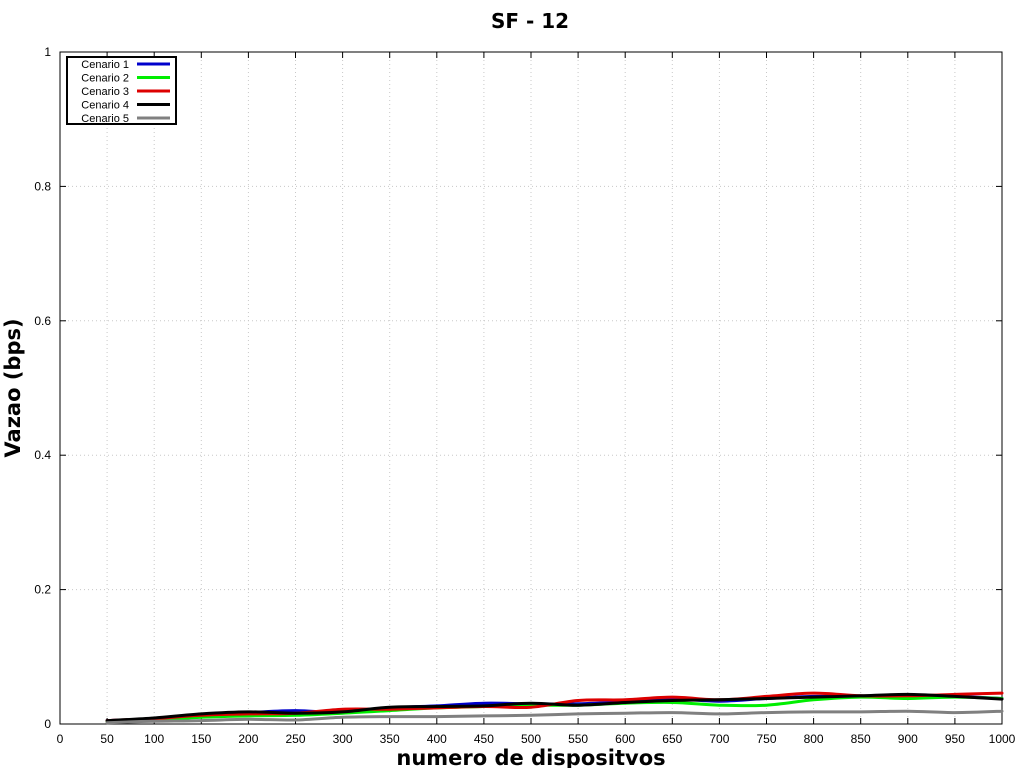  What do you see at coordinates (343, 739) in the screenshot?
I see `x-tick-label: 300` at bounding box center [343, 739].